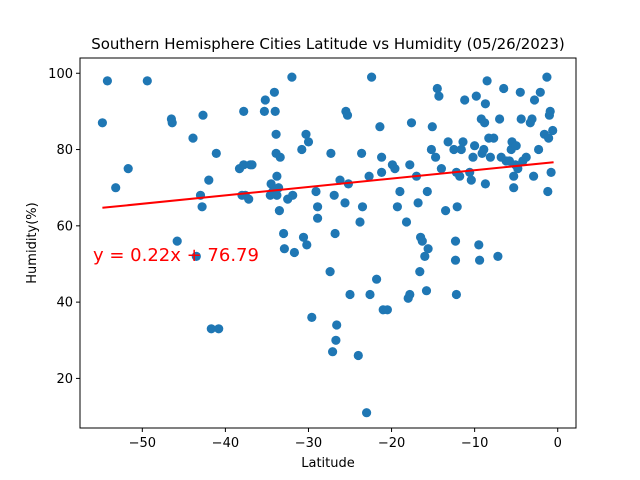  Describe the element at coordinates (64, 150) in the screenshot. I see `y-tick-label: 80` at that location.